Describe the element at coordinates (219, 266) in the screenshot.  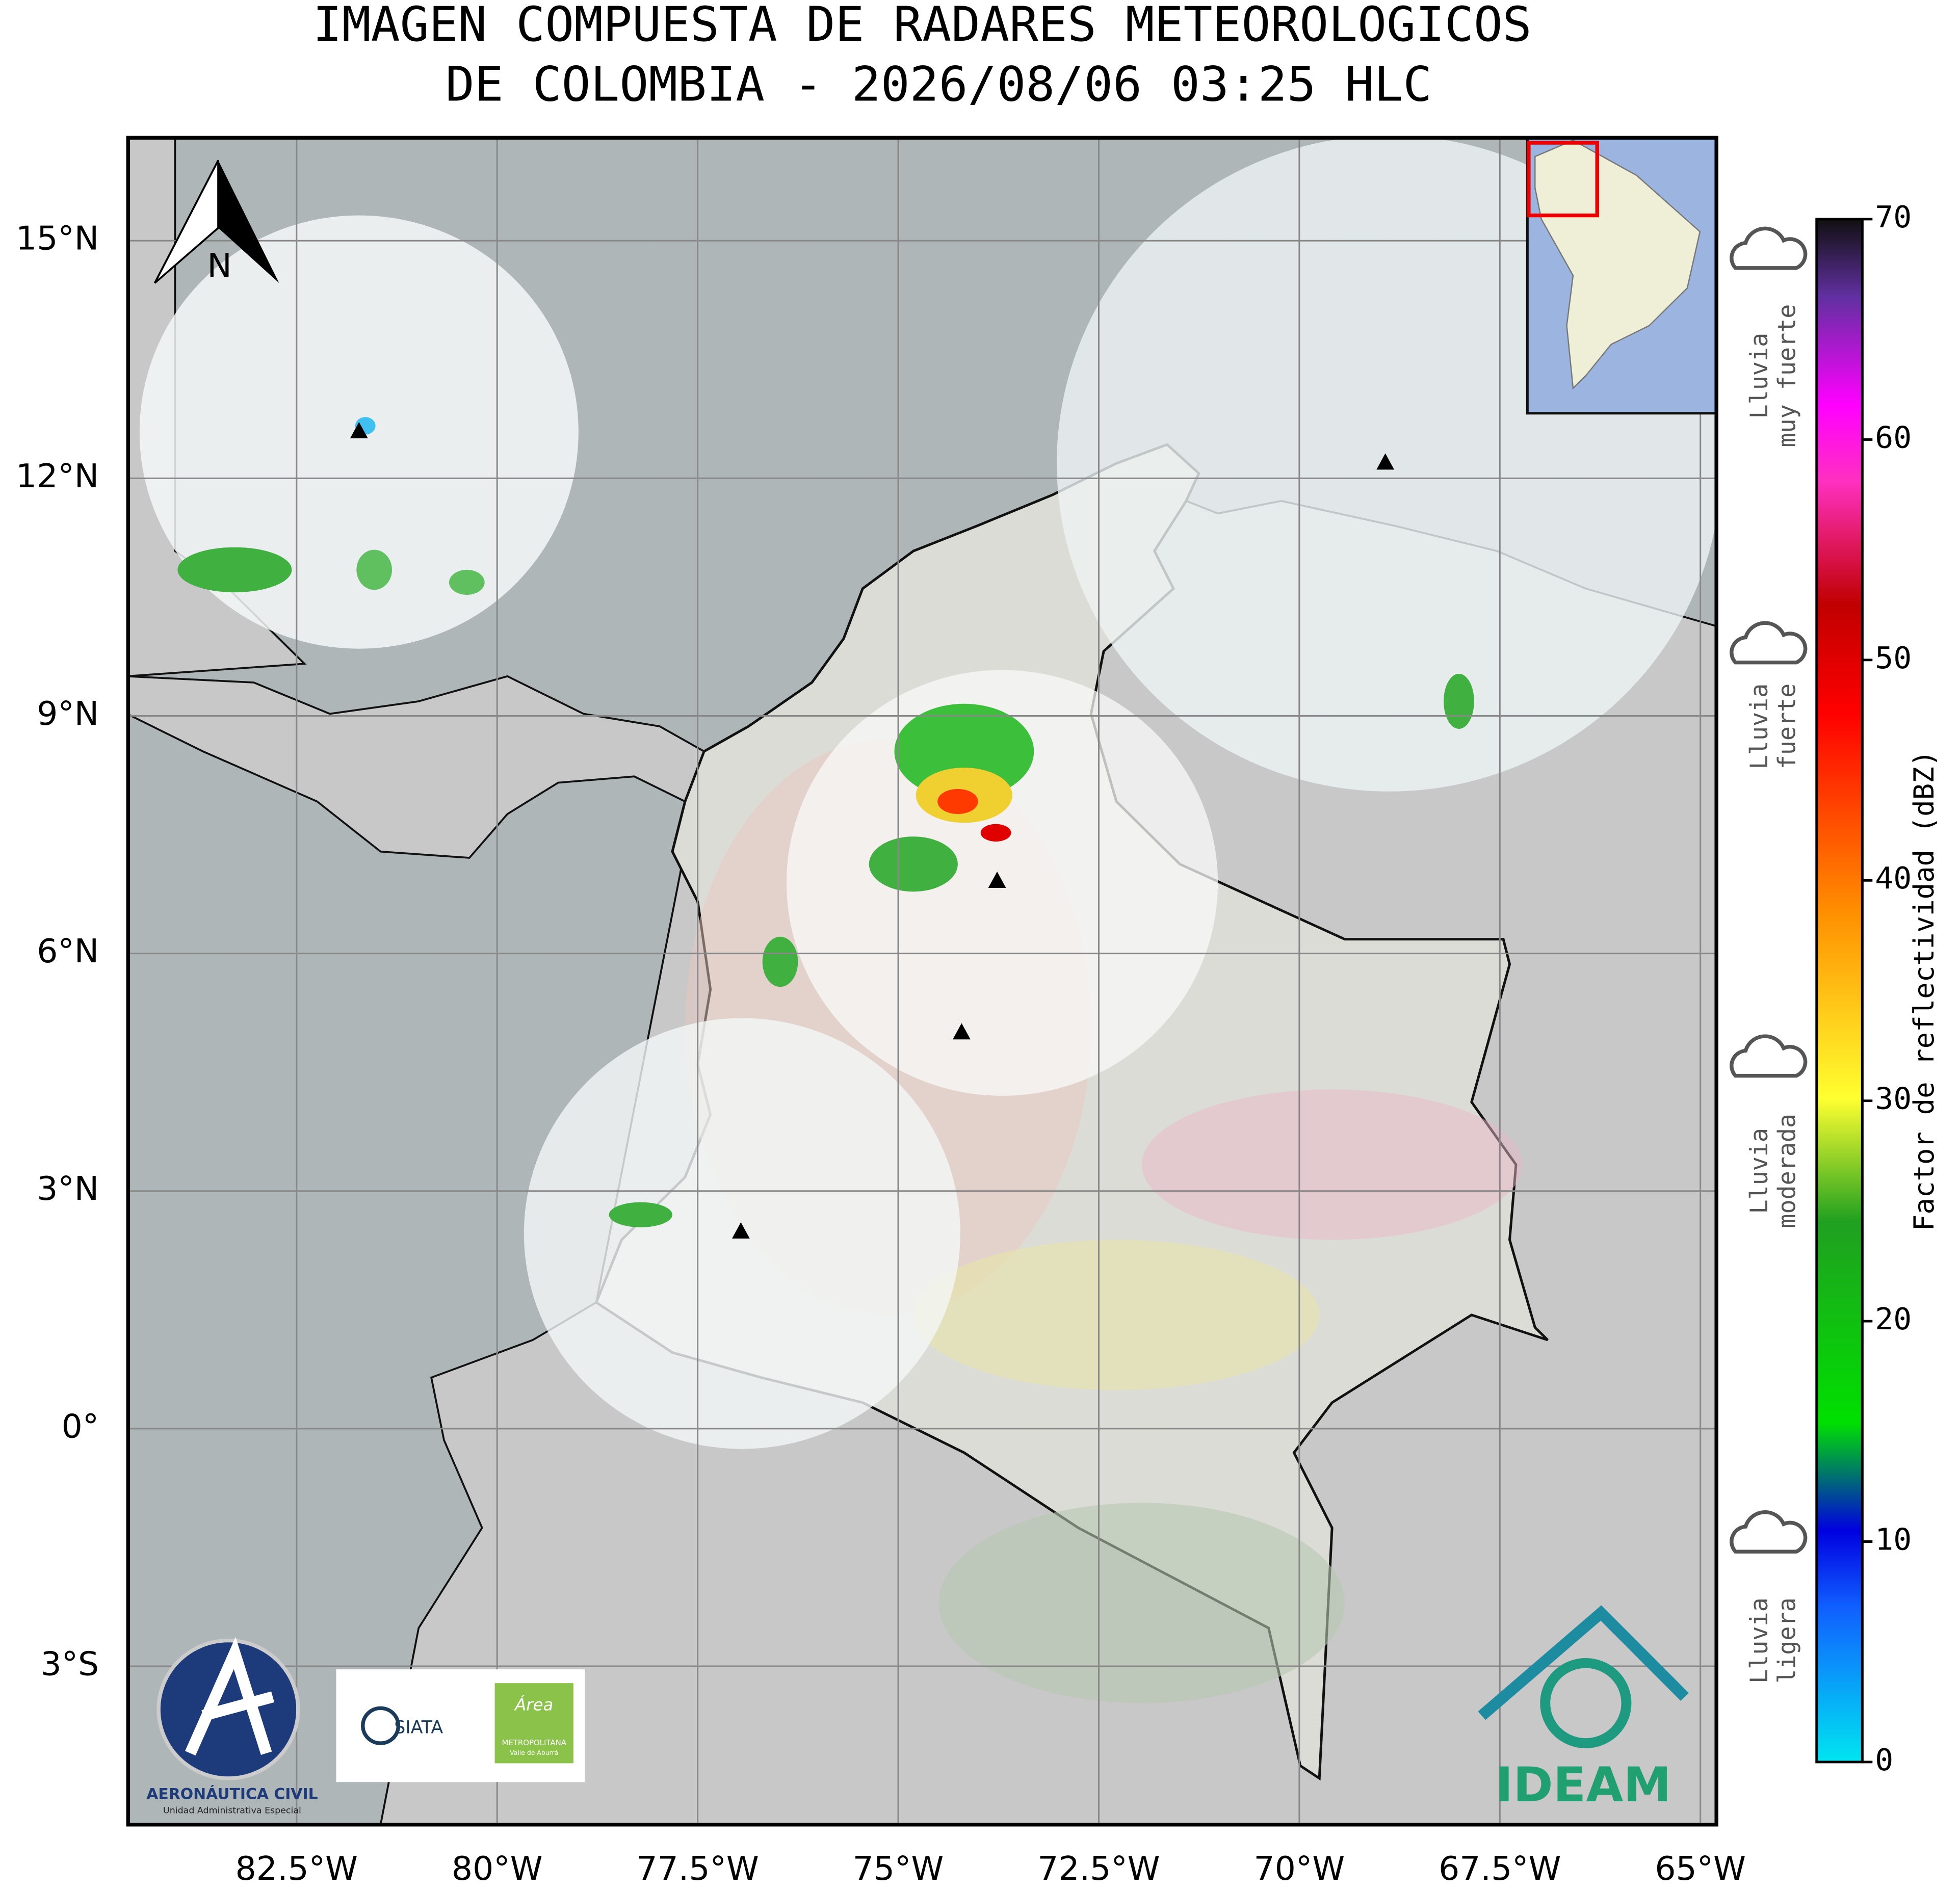
I see `north-label: N` at that location.